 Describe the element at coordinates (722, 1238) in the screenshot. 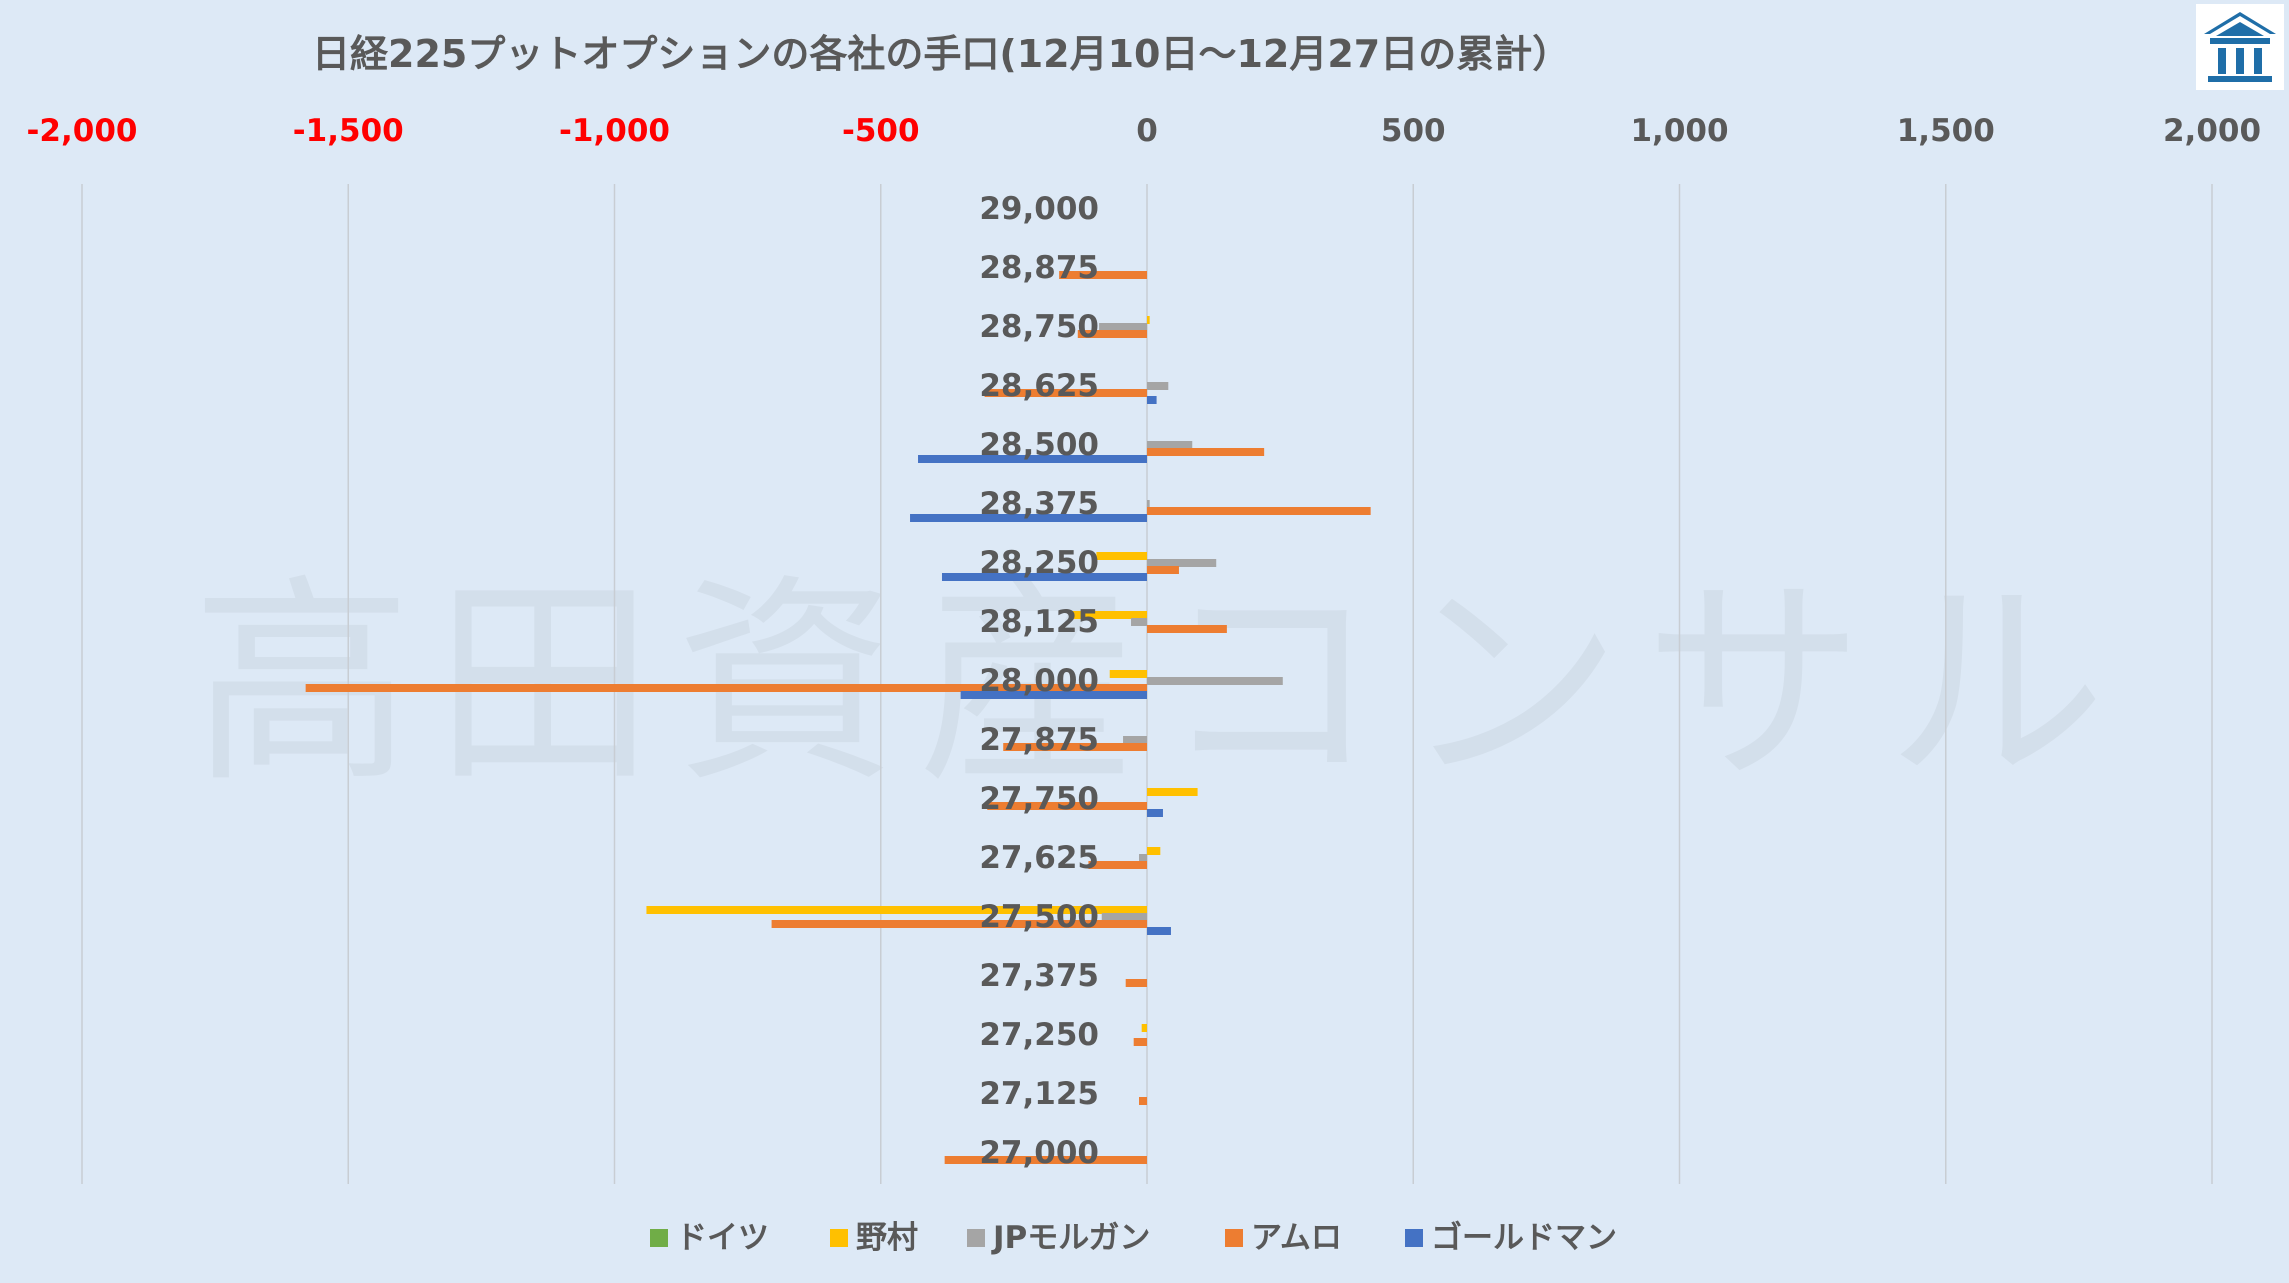

I see `legend-label: ドイツ` at that location.